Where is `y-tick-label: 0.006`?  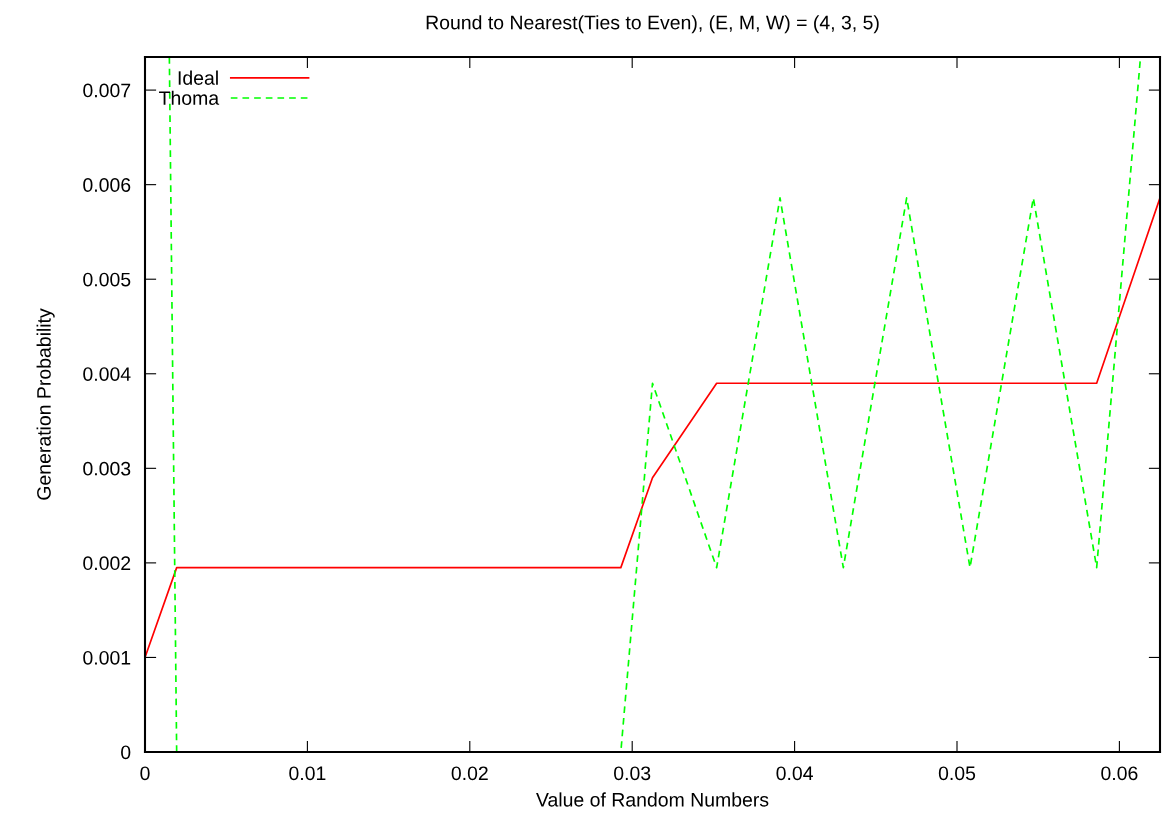
y-tick-label: 0.006 is located at coordinates (107, 185).